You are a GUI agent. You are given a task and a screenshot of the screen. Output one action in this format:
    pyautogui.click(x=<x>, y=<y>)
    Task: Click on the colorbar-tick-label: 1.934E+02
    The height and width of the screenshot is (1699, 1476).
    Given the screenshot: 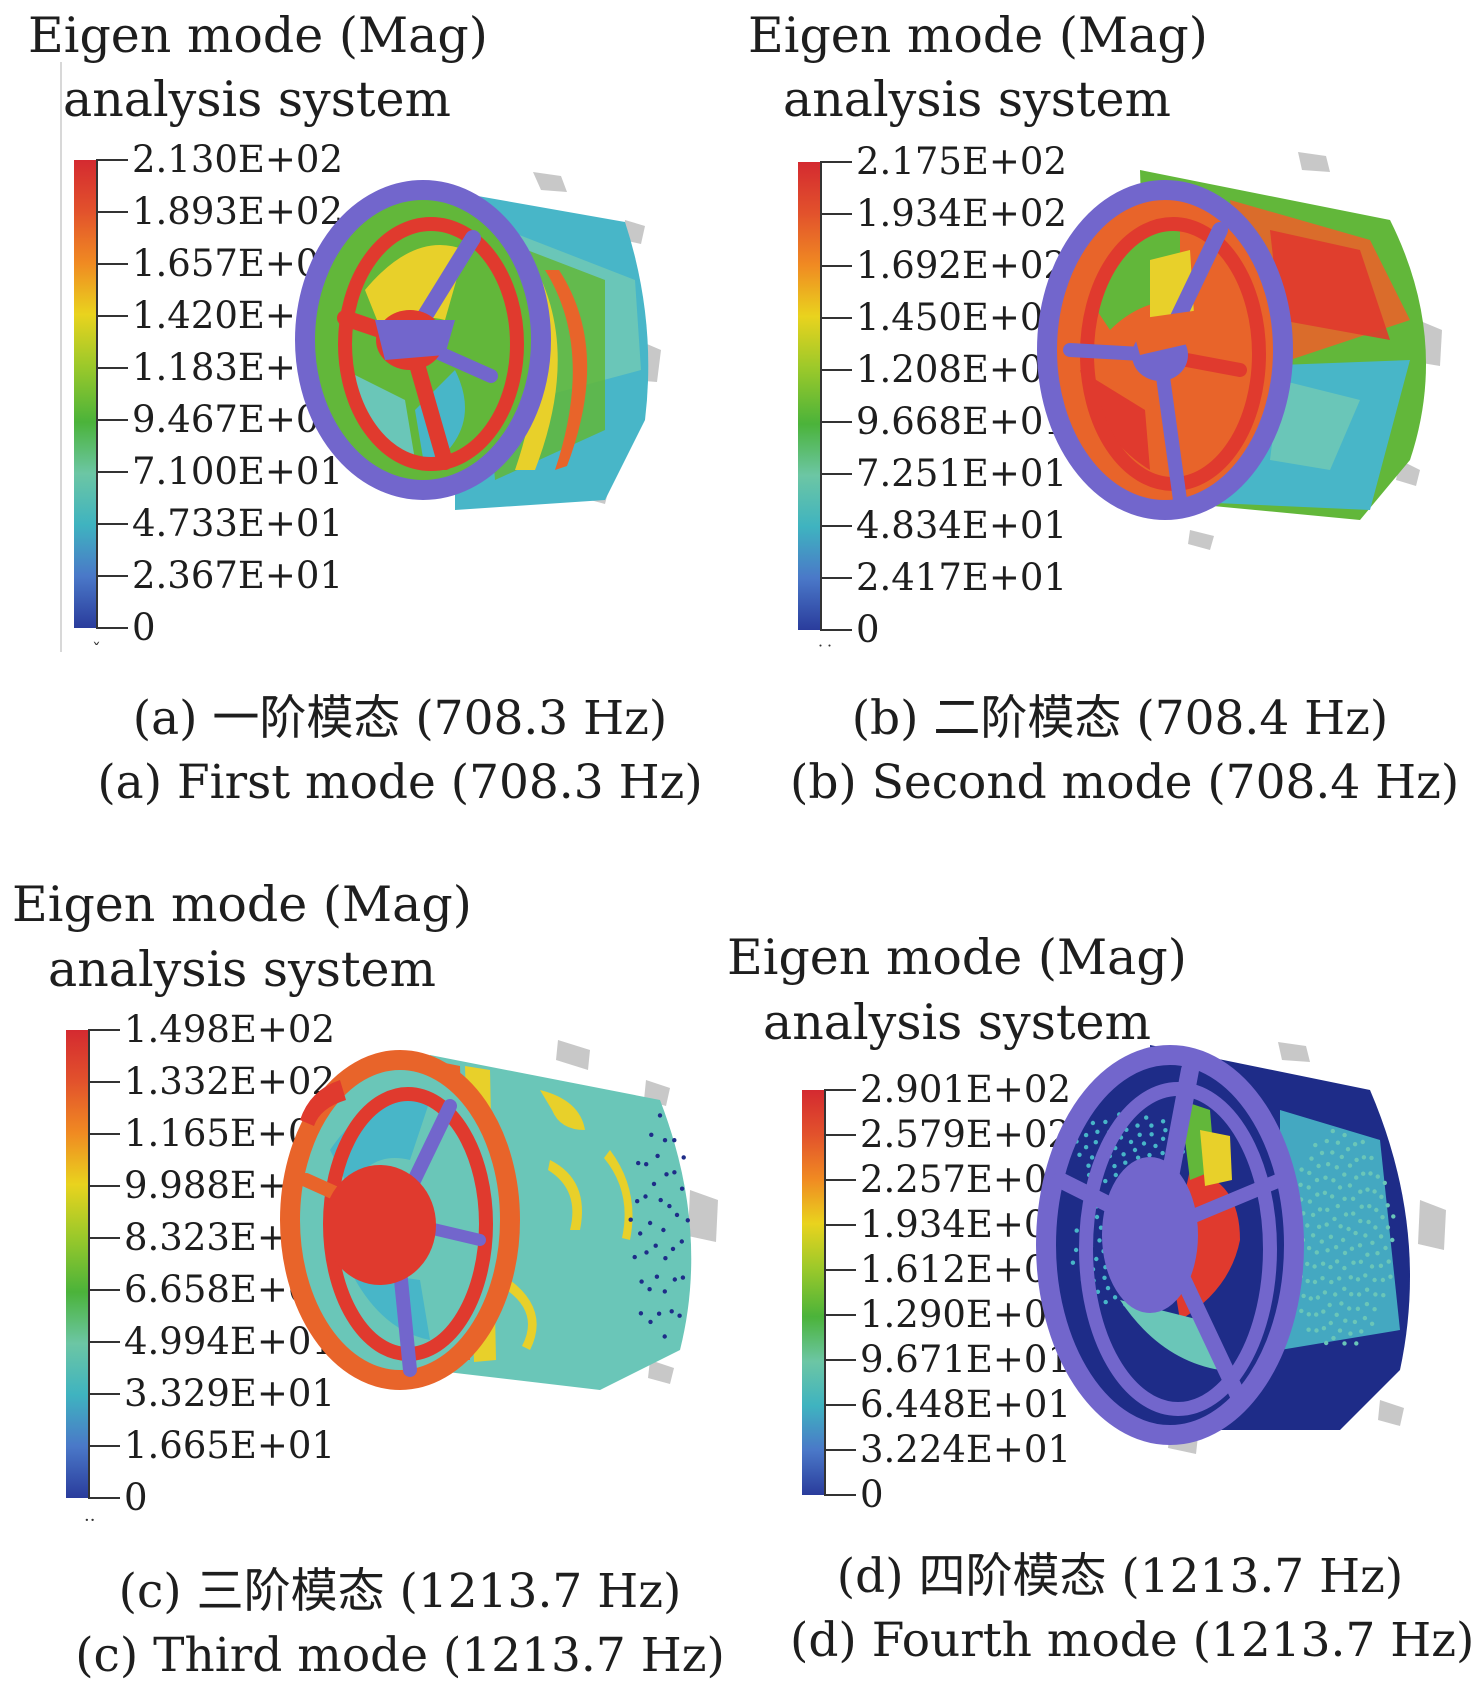 What is the action you would take?
    pyautogui.click(x=962, y=213)
    